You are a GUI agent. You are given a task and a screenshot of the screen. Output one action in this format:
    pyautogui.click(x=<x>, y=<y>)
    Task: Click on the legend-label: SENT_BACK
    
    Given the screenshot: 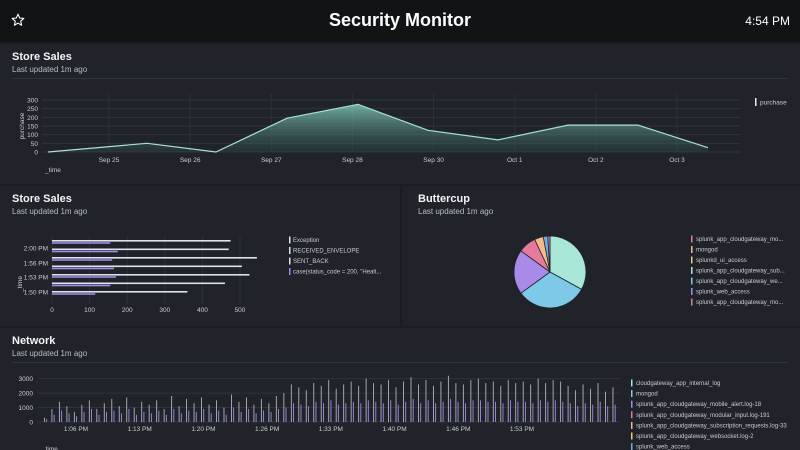 What is the action you would take?
    pyautogui.click(x=311, y=262)
    